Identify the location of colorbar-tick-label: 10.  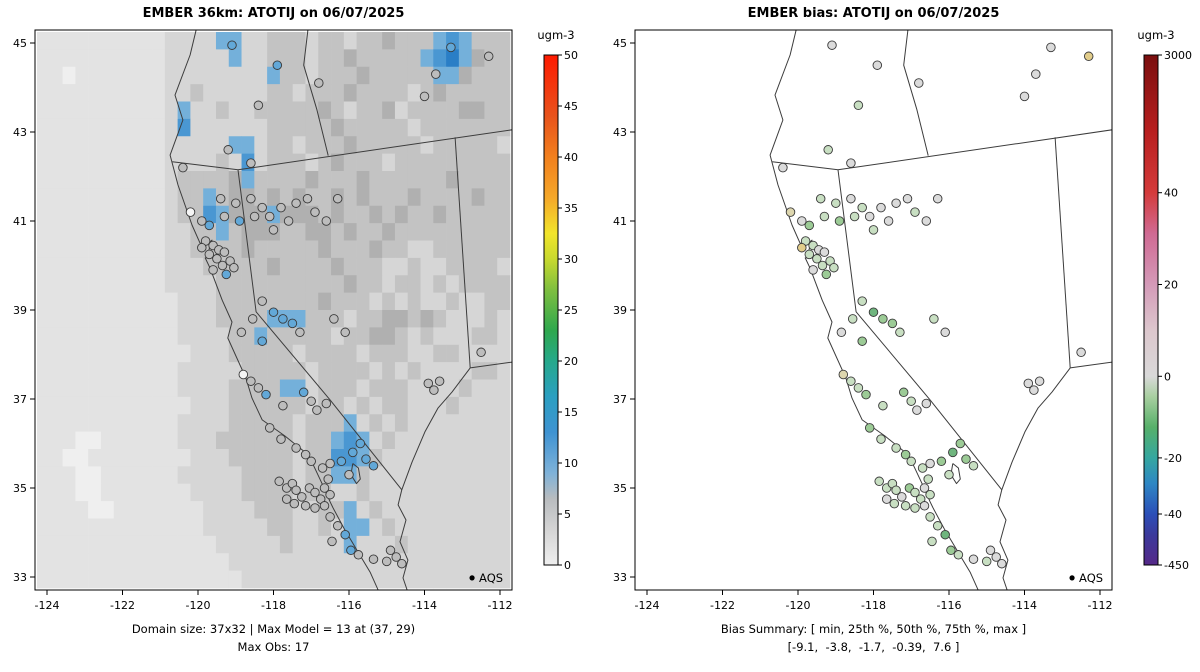
(571, 463).